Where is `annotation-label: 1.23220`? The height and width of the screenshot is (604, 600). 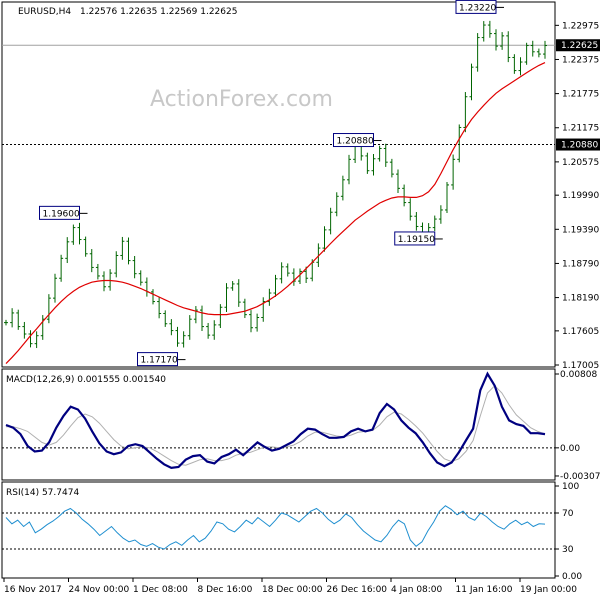 annotation-label: 1.23220 is located at coordinates (477, 8).